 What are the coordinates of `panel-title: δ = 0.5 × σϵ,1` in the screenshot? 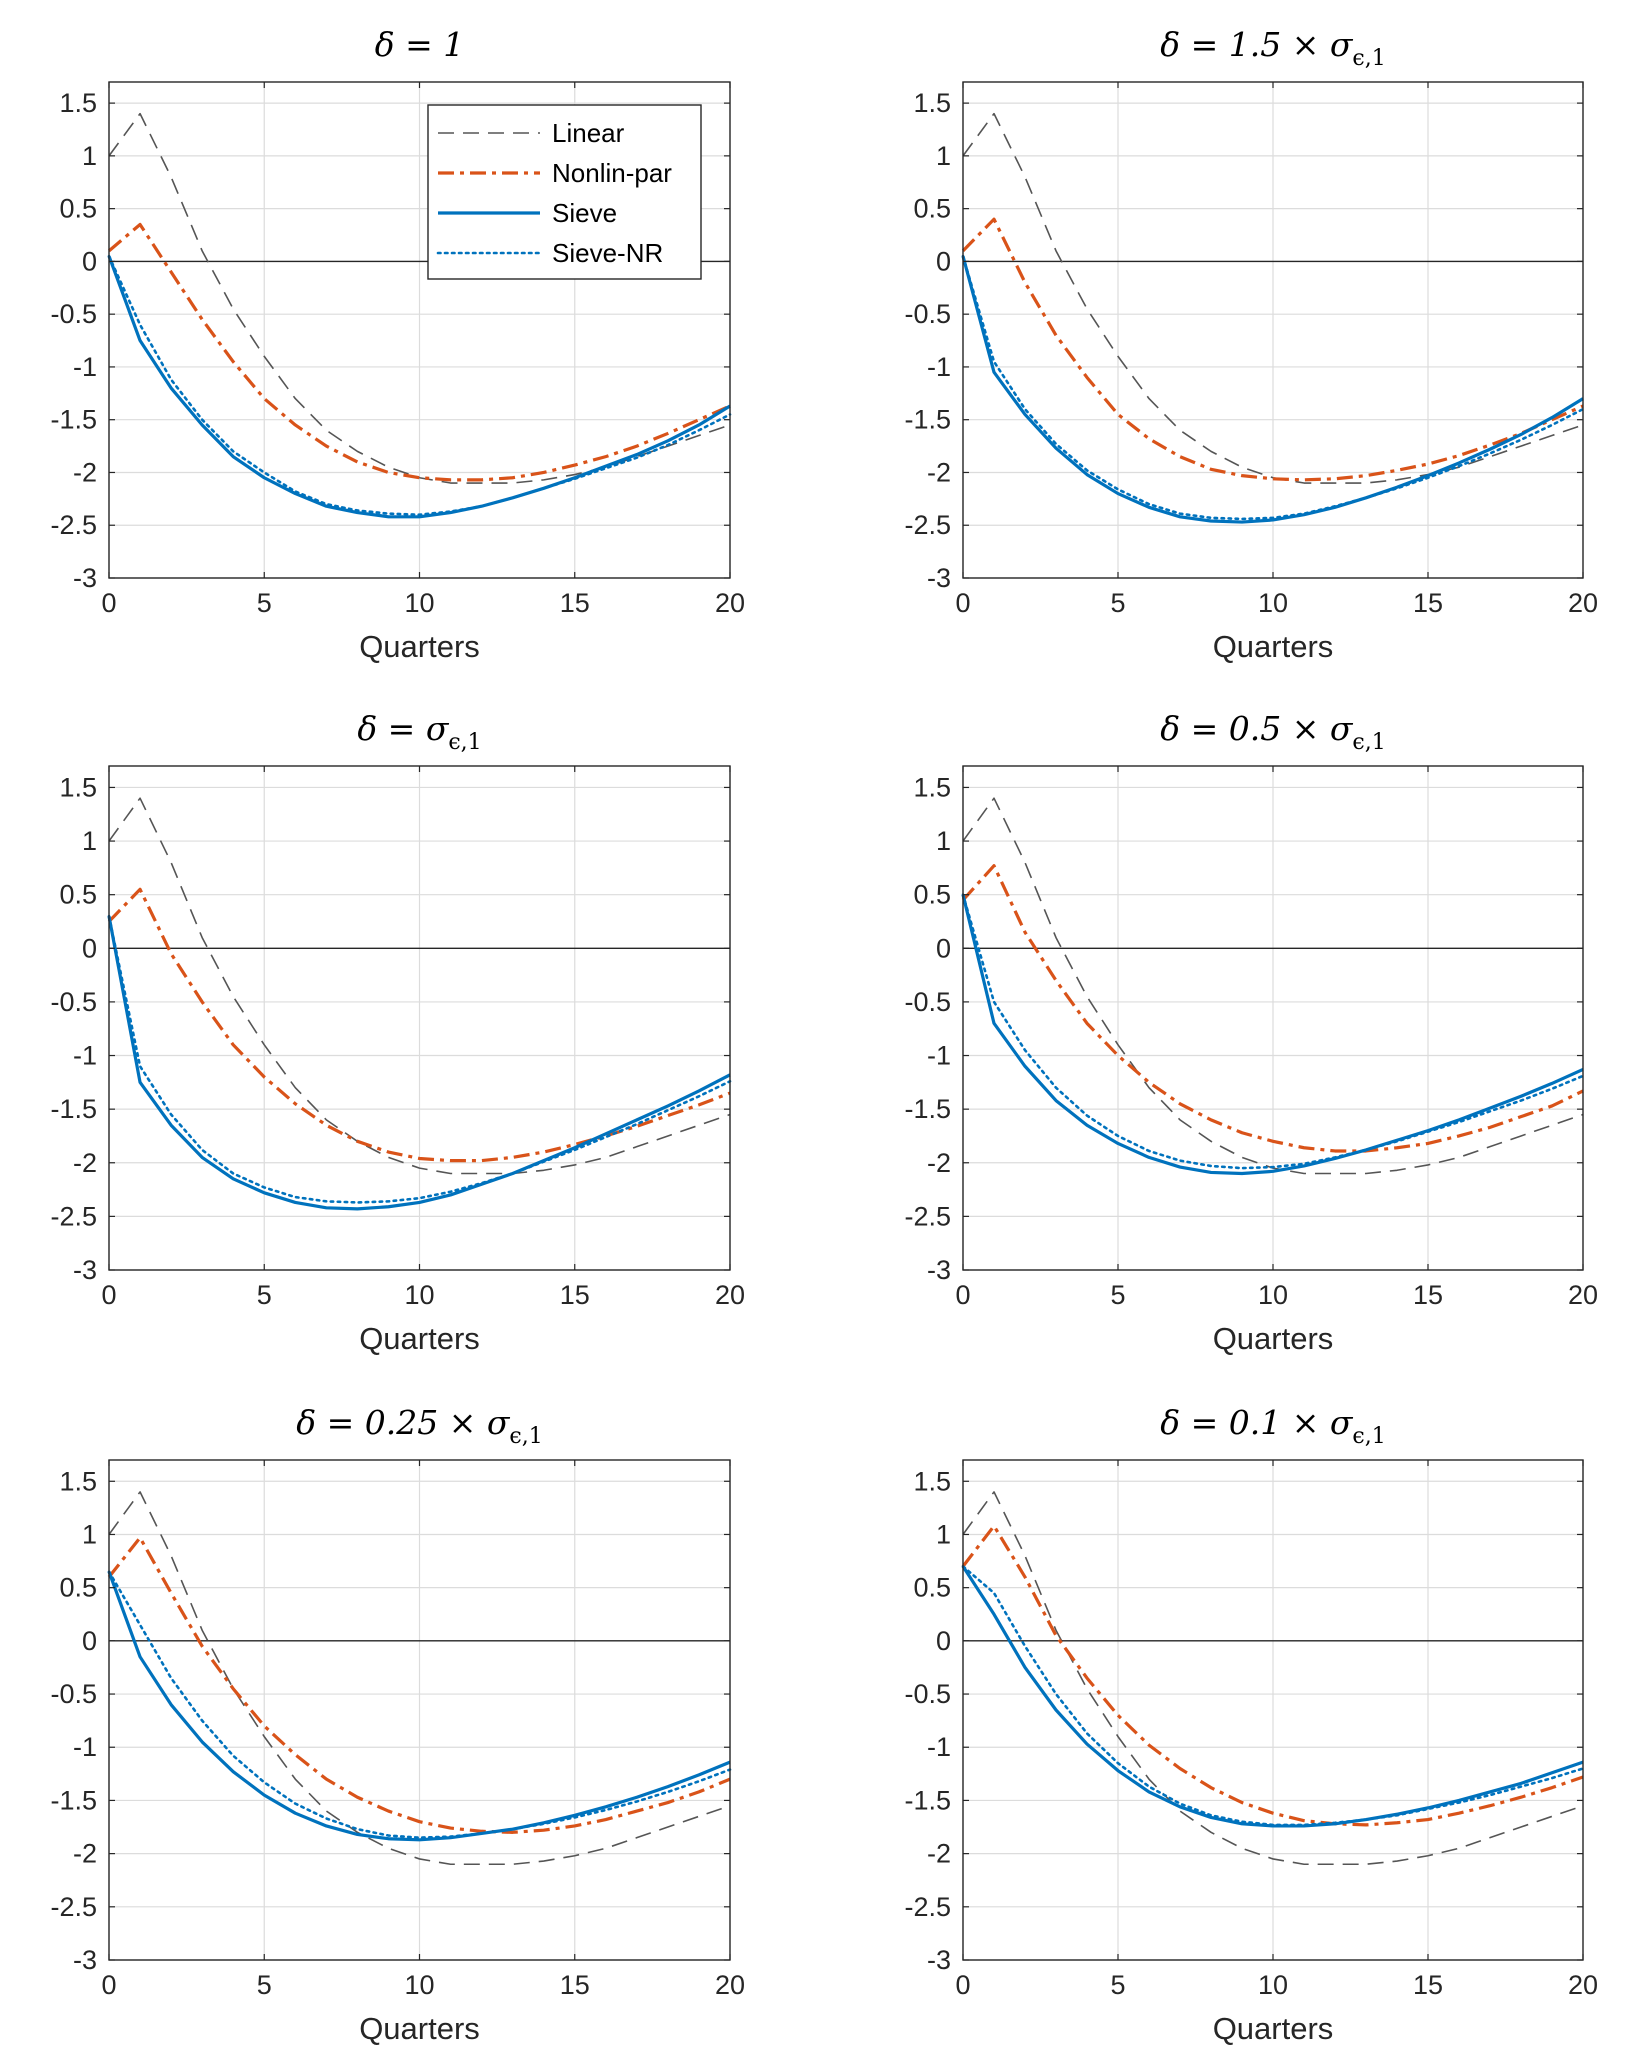 It's located at (1272, 732).